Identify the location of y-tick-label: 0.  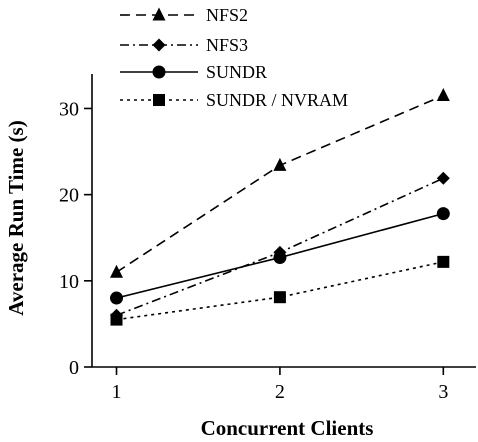
(74, 368).